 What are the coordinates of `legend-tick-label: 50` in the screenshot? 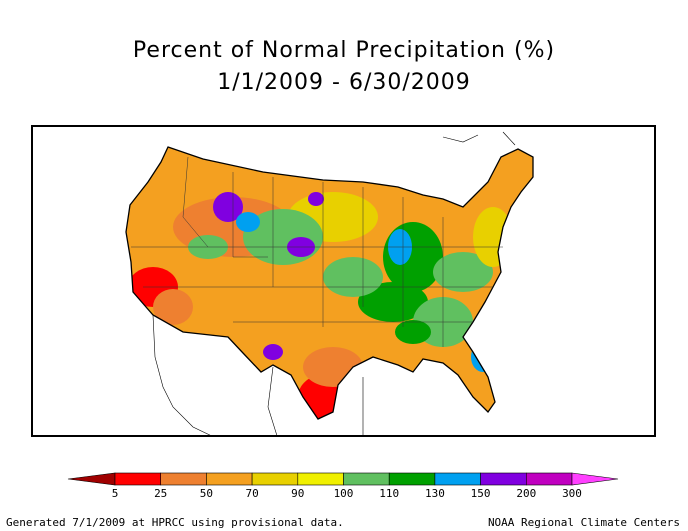 It's located at (206, 493).